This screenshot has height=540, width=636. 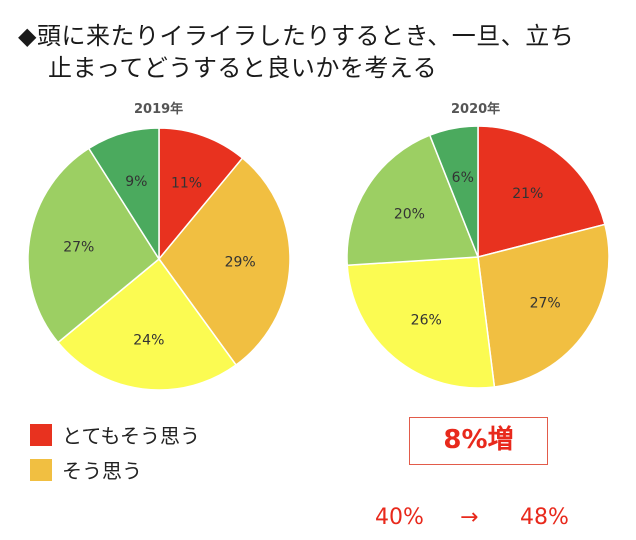 I want to click on increase-badge: 8%増, so click(x=478, y=441).